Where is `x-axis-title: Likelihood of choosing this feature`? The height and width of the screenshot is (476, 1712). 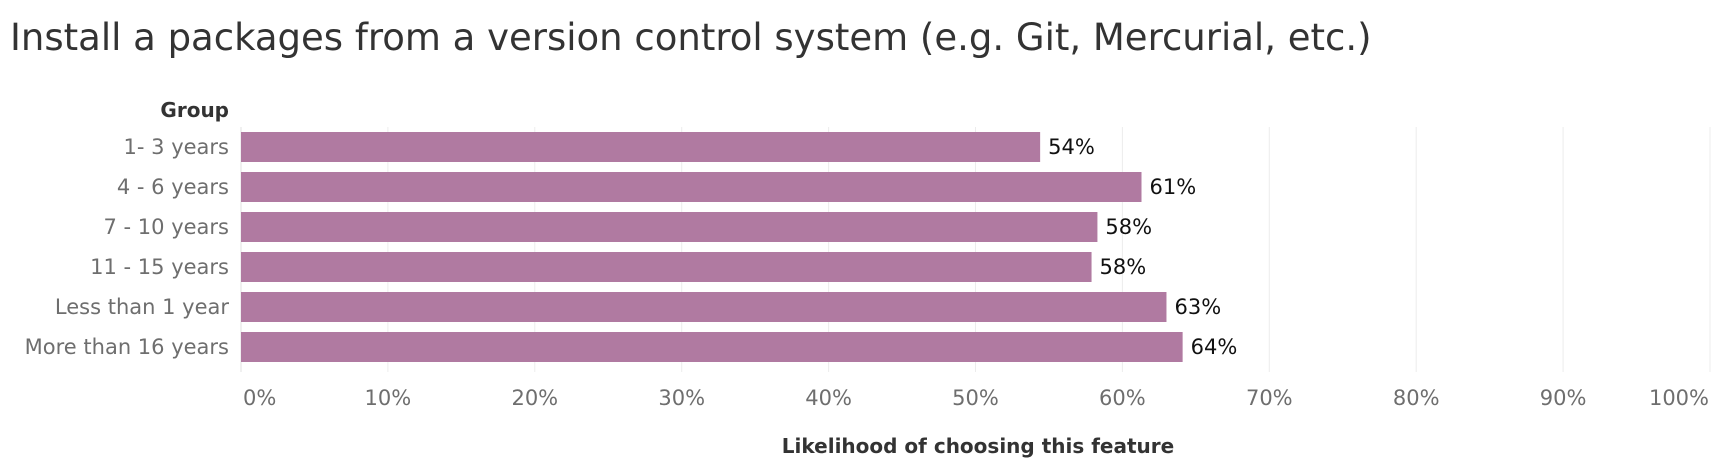 x-axis-title: Likelihood of choosing this feature is located at coordinates (978, 446).